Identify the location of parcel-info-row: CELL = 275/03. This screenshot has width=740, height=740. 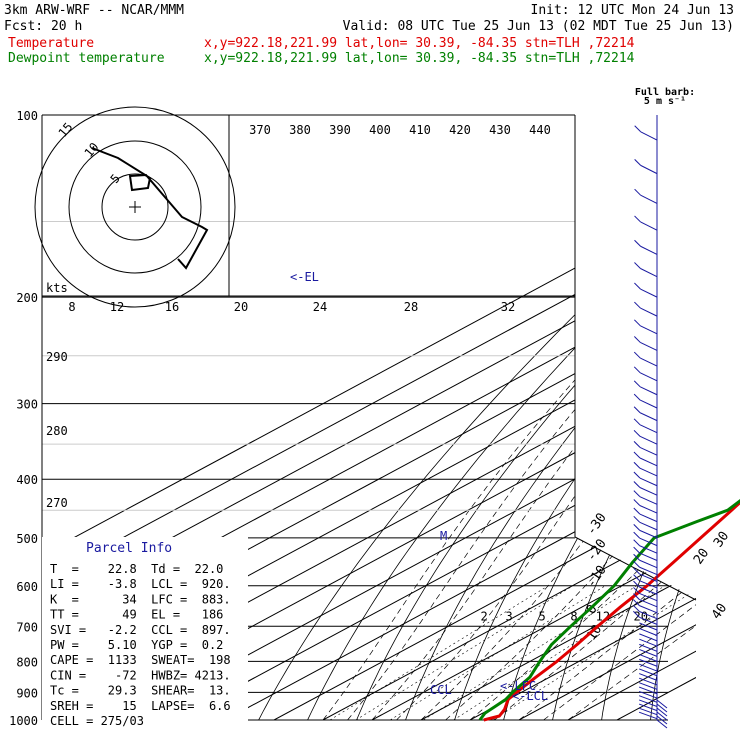
(97, 721).